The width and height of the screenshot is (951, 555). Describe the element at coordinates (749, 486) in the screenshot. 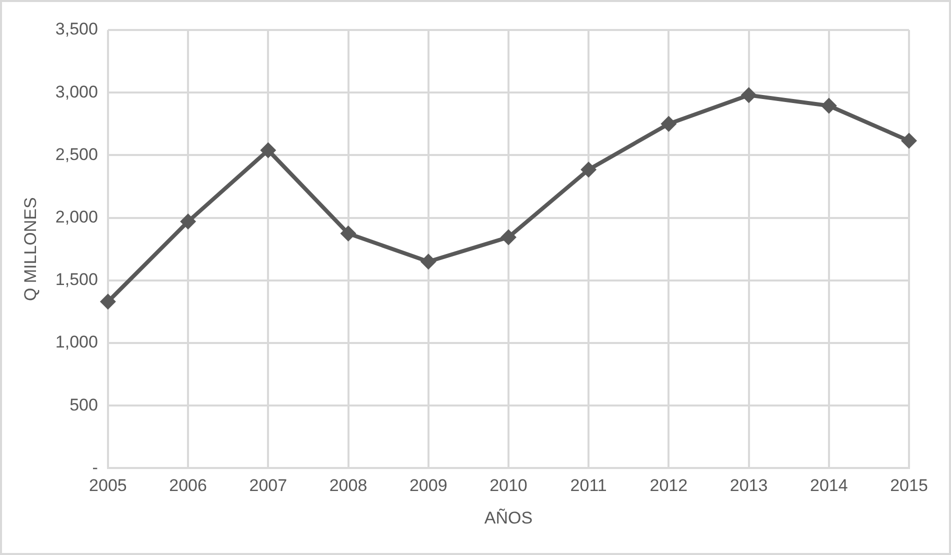

I see `x-tick-label: 2013` at that location.